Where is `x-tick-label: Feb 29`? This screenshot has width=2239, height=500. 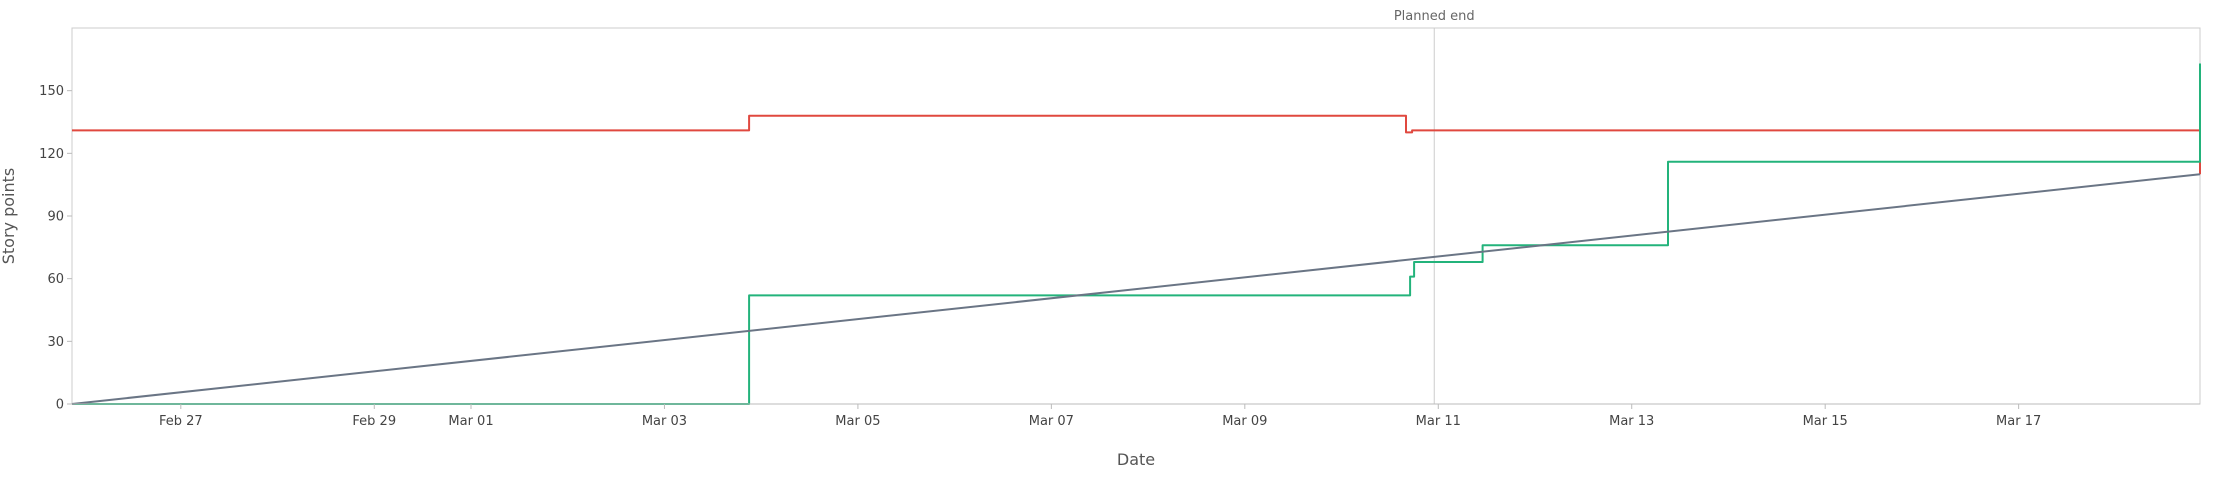
x-tick-label: Feb 29 is located at coordinates (374, 421).